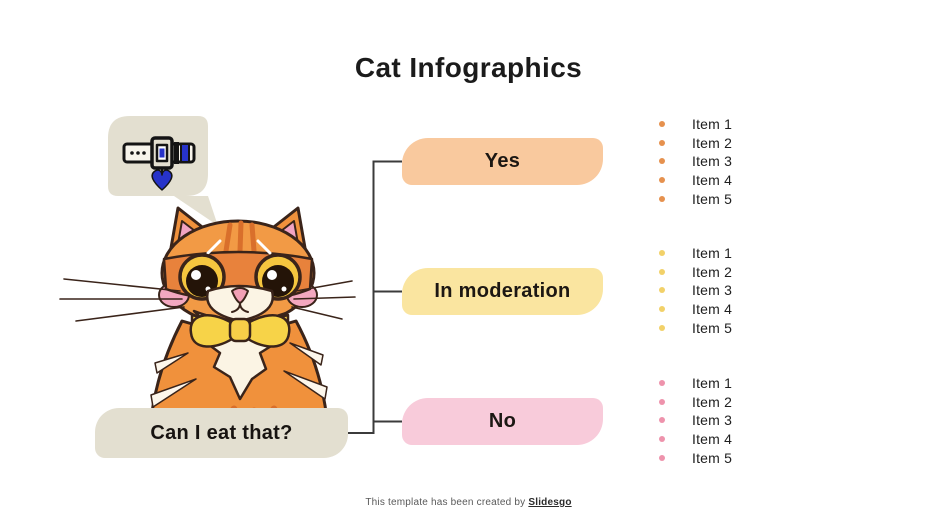 This screenshot has height=527, width=937. Describe the element at coordinates (195, 209) in the screenshot. I see `speech-bubble-tail` at that location.